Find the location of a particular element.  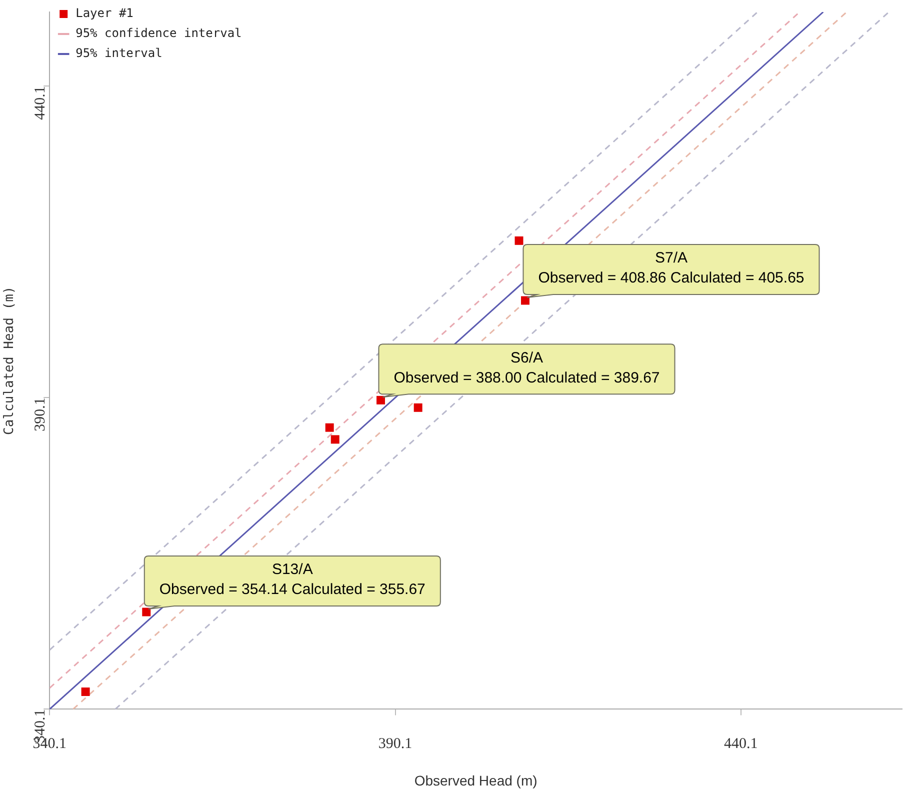

y-axis-title: Calculated Head (m) is located at coordinates (10, 360).